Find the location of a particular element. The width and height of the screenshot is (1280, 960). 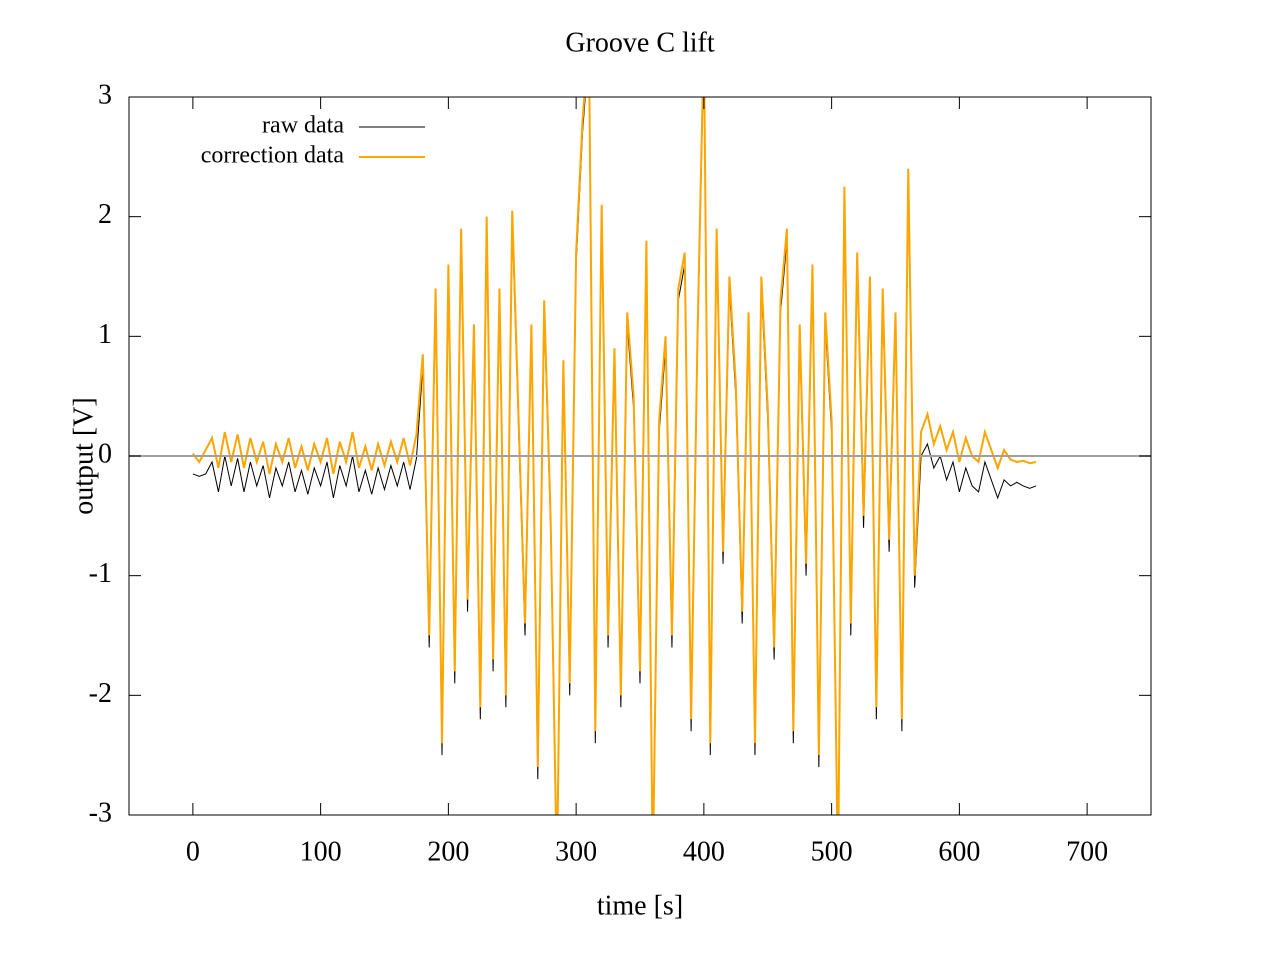

y-tick-label: -3 is located at coordinates (100, 812).